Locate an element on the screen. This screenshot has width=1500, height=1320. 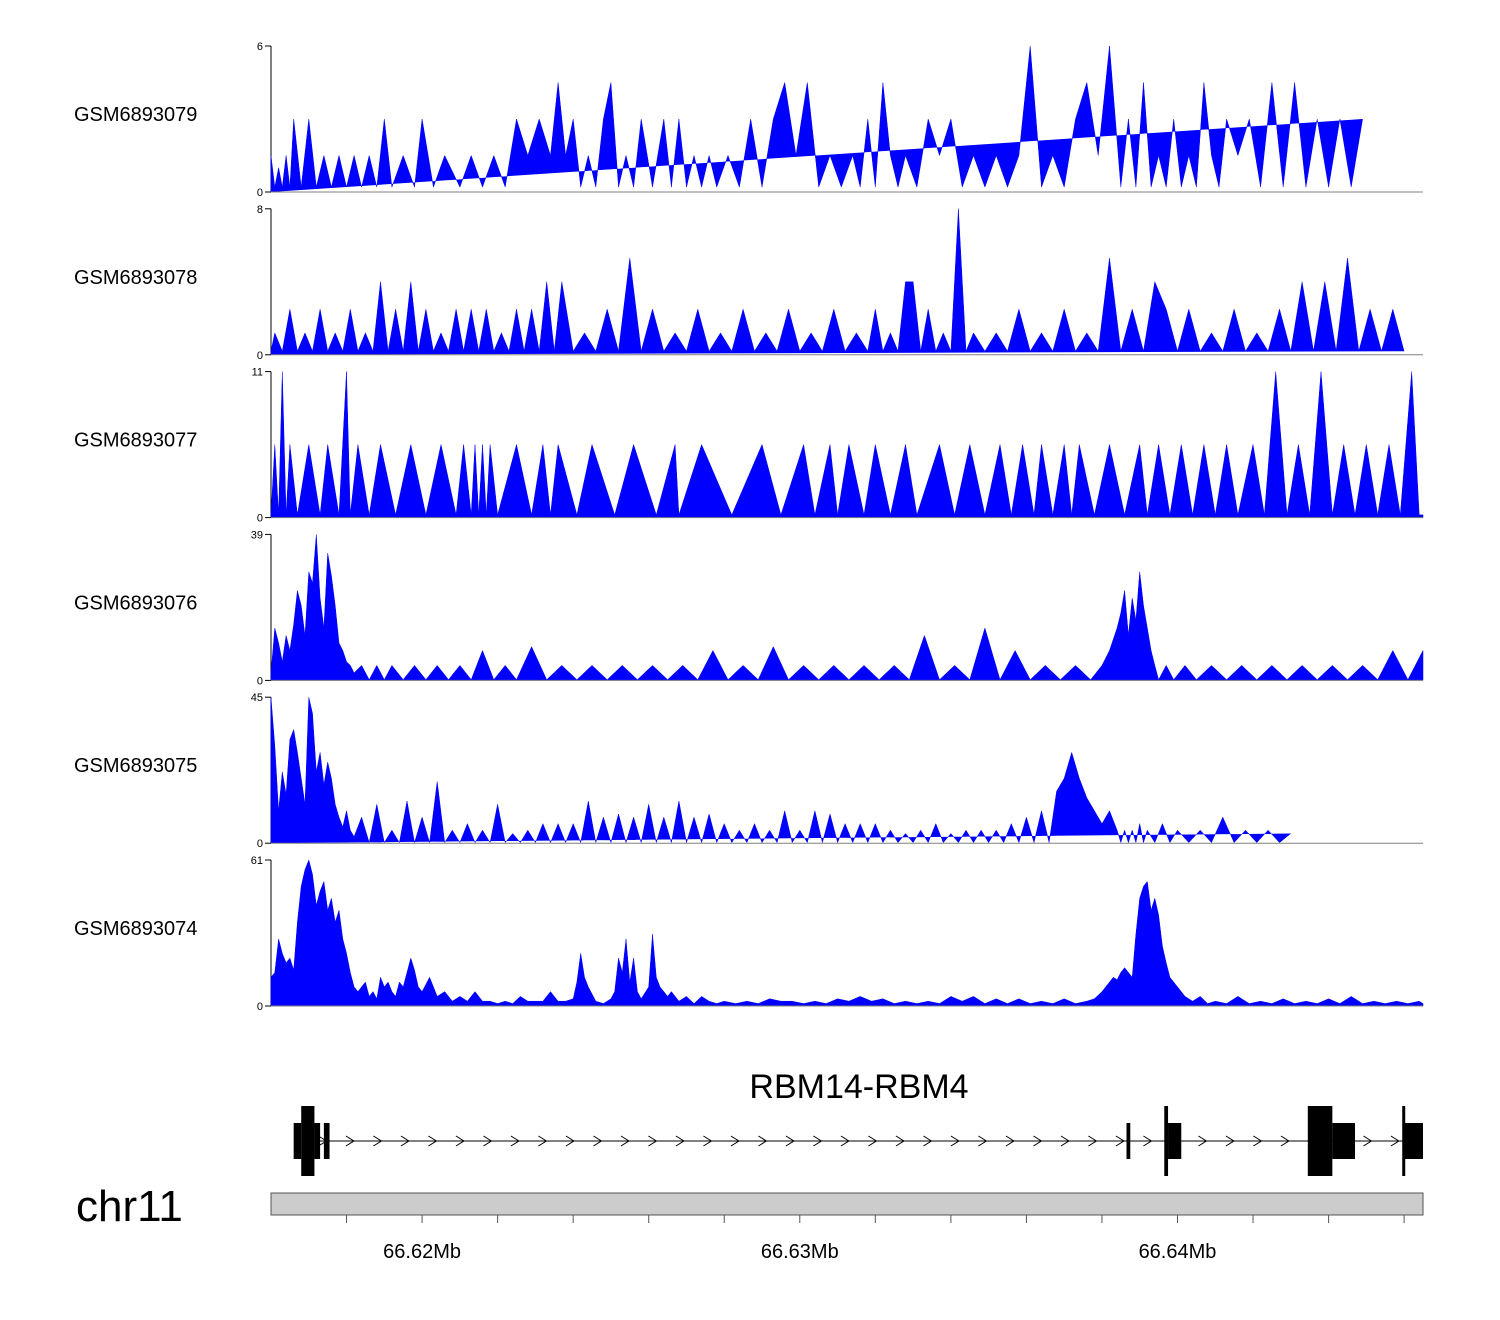
coverage-track: GSM6893076 39 0 is located at coordinates (749, 608).